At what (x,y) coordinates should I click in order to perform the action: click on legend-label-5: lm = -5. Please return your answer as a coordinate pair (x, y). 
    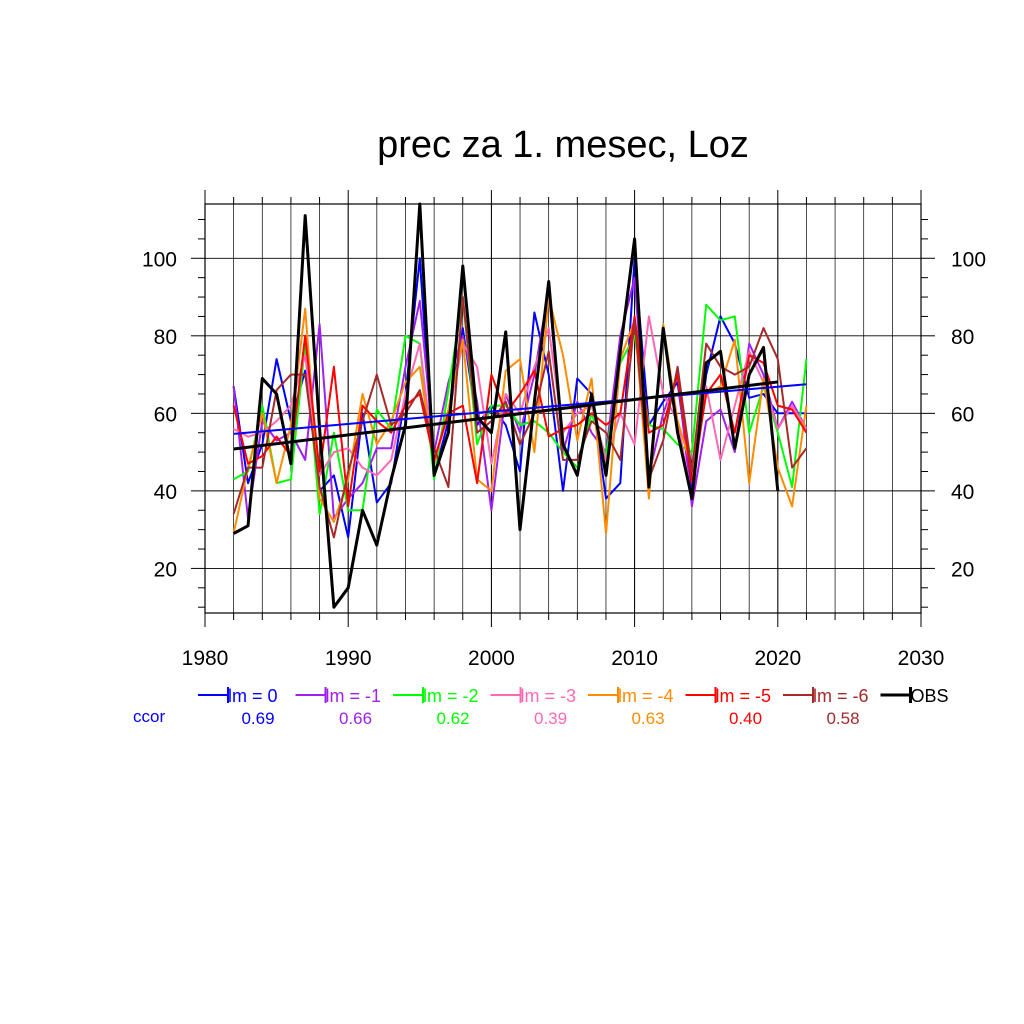
    Looking at the image, I should click on (744, 696).